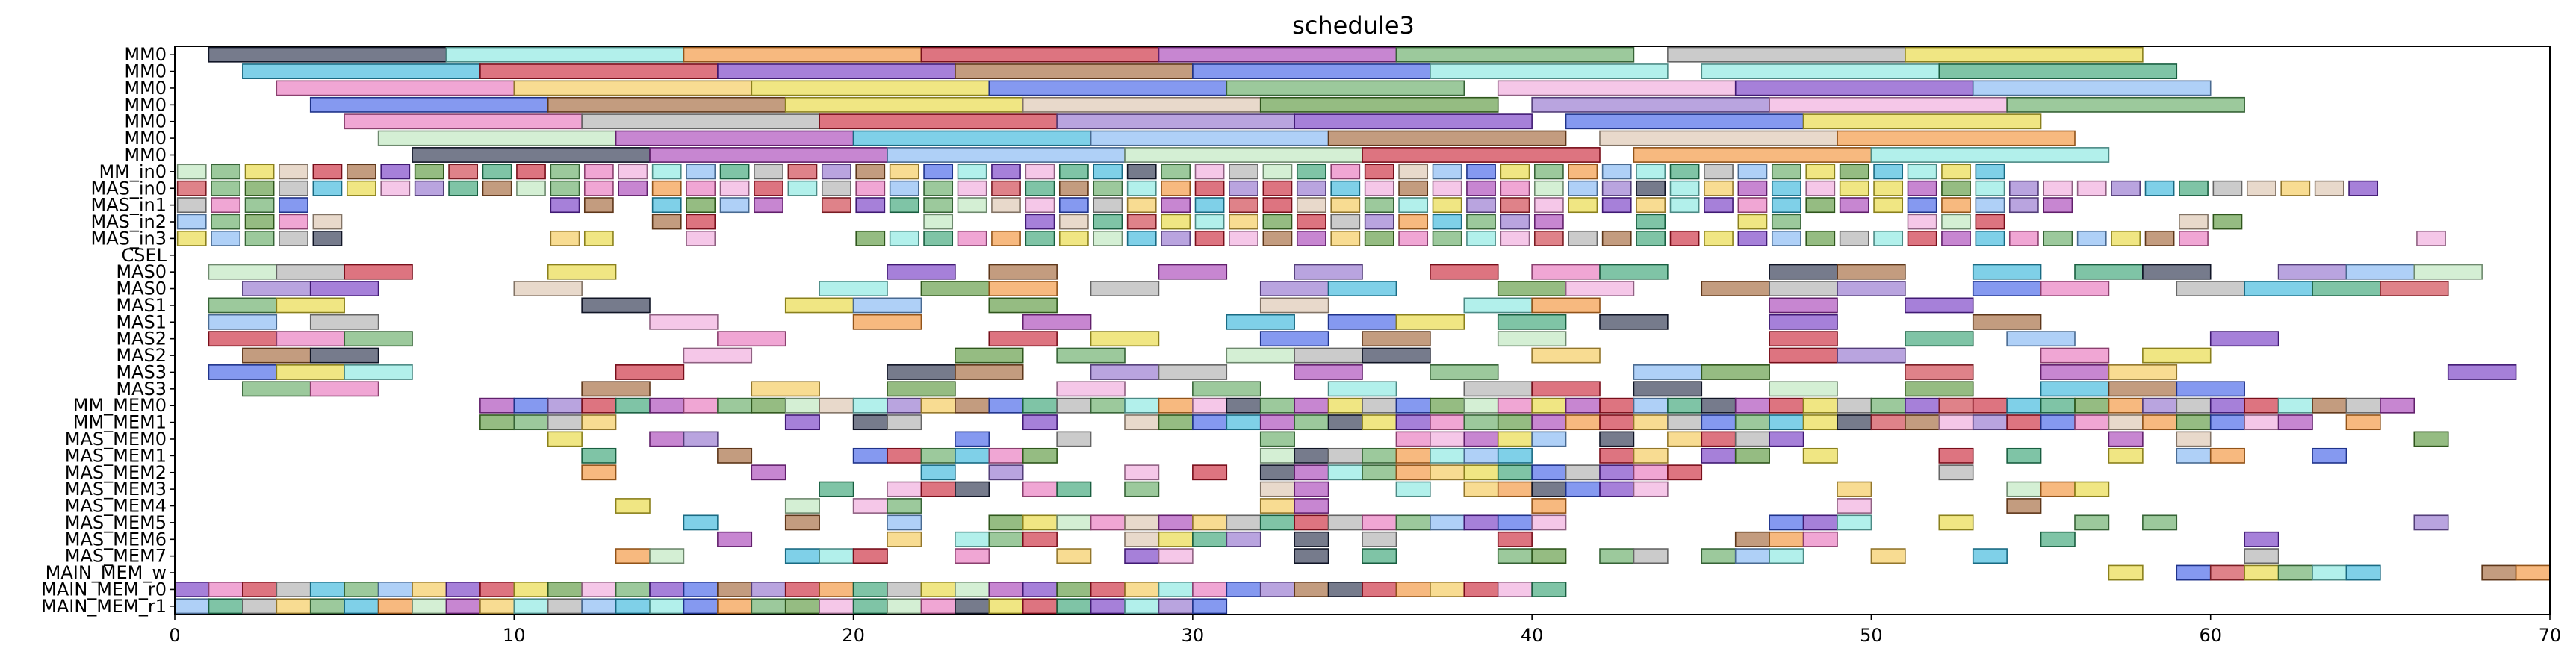 The height and width of the screenshot is (672, 2576). What do you see at coordinates (116, 522) in the screenshot?
I see `y-tick-label: MAS_MEM5` at bounding box center [116, 522].